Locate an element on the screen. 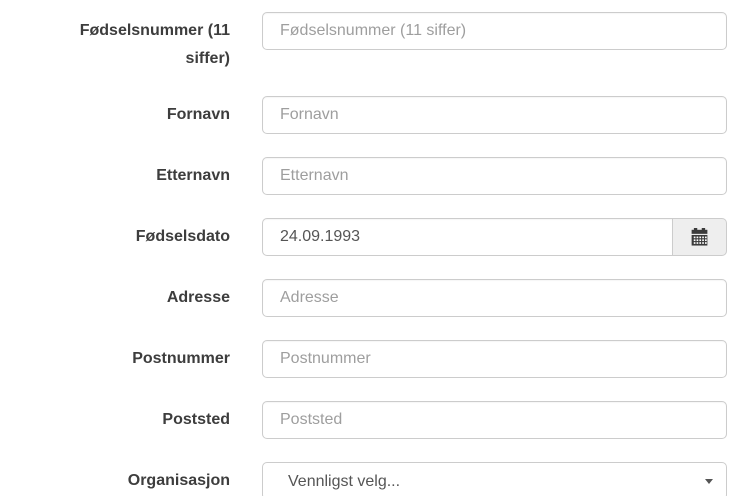 This screenshot has width=745, height=496. etternavn-input is located at coordinates (494, 176).